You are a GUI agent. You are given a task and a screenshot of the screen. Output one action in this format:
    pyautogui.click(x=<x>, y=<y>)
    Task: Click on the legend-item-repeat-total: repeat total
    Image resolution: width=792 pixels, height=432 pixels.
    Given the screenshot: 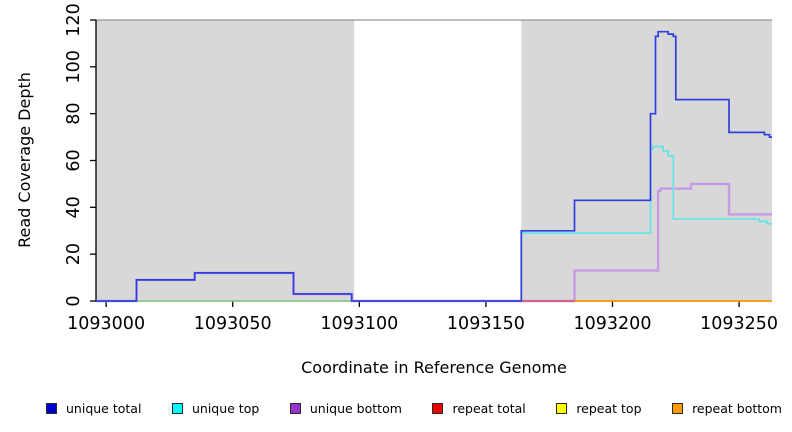 What is the action you would take?
    pyautogui.click(x=479, y=408)
    